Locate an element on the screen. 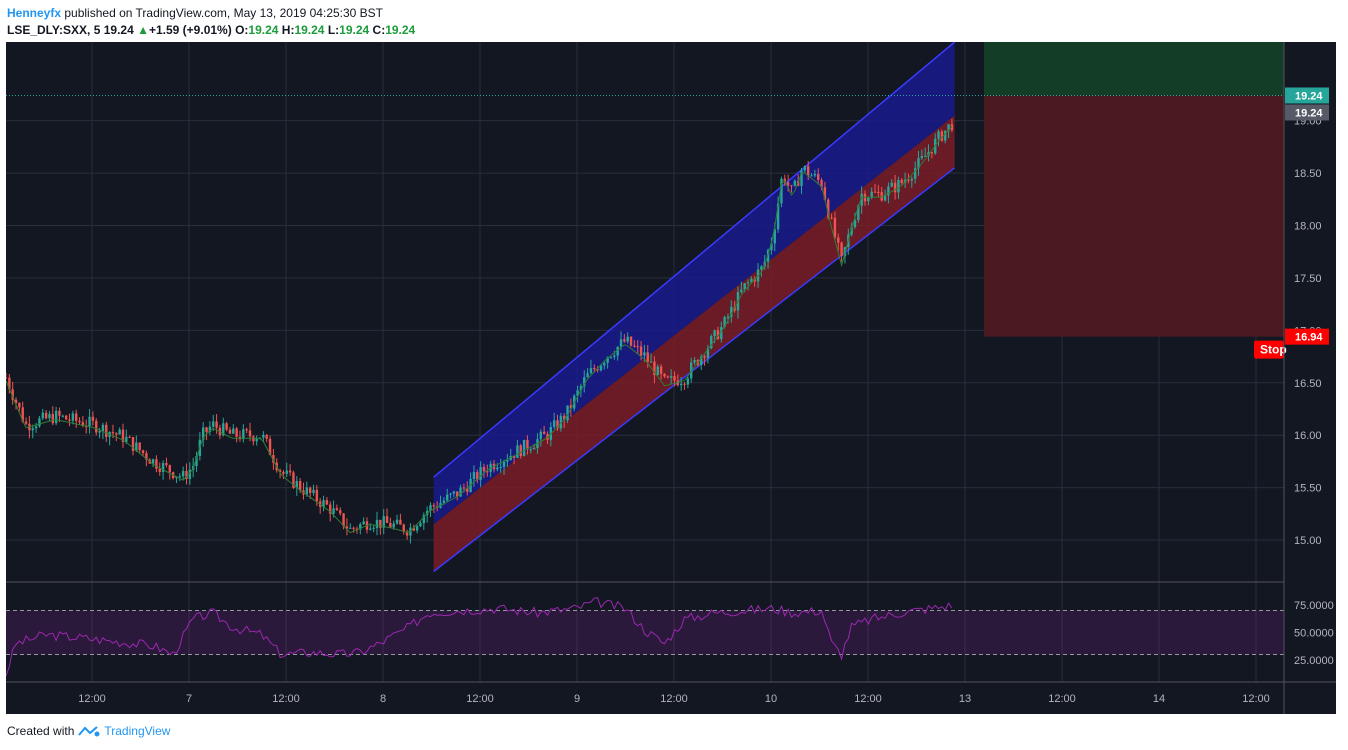 This screenshot has height=750, width=1348. x-tick-label: 7 is located at coordinates (189, 699).